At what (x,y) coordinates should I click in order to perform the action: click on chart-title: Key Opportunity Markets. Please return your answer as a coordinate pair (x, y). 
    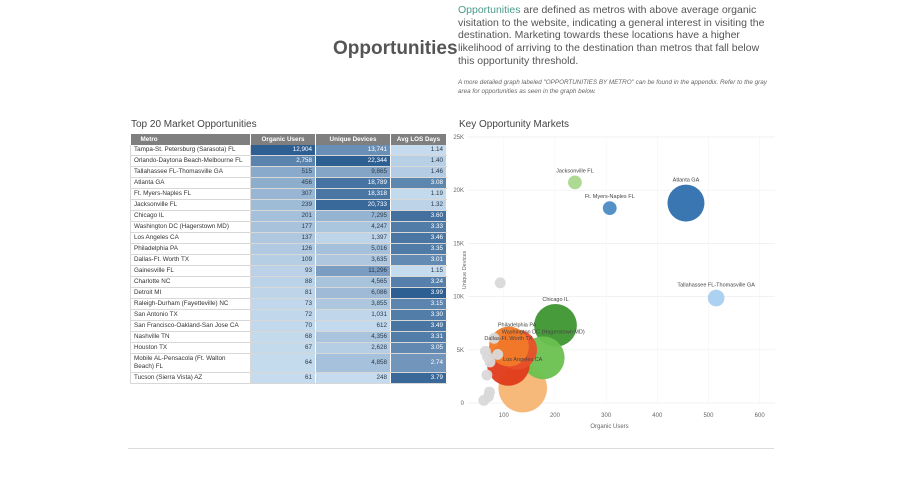
    Looking at the image, I should click on (514, 124).